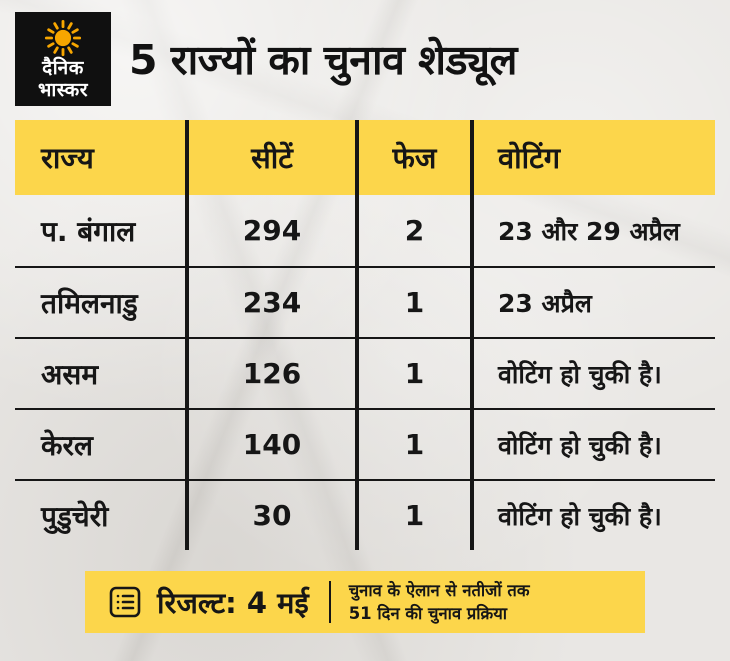 The image size is (730, 661). I want to click on column-header-voting: वोटिंग, so click(592, 157).